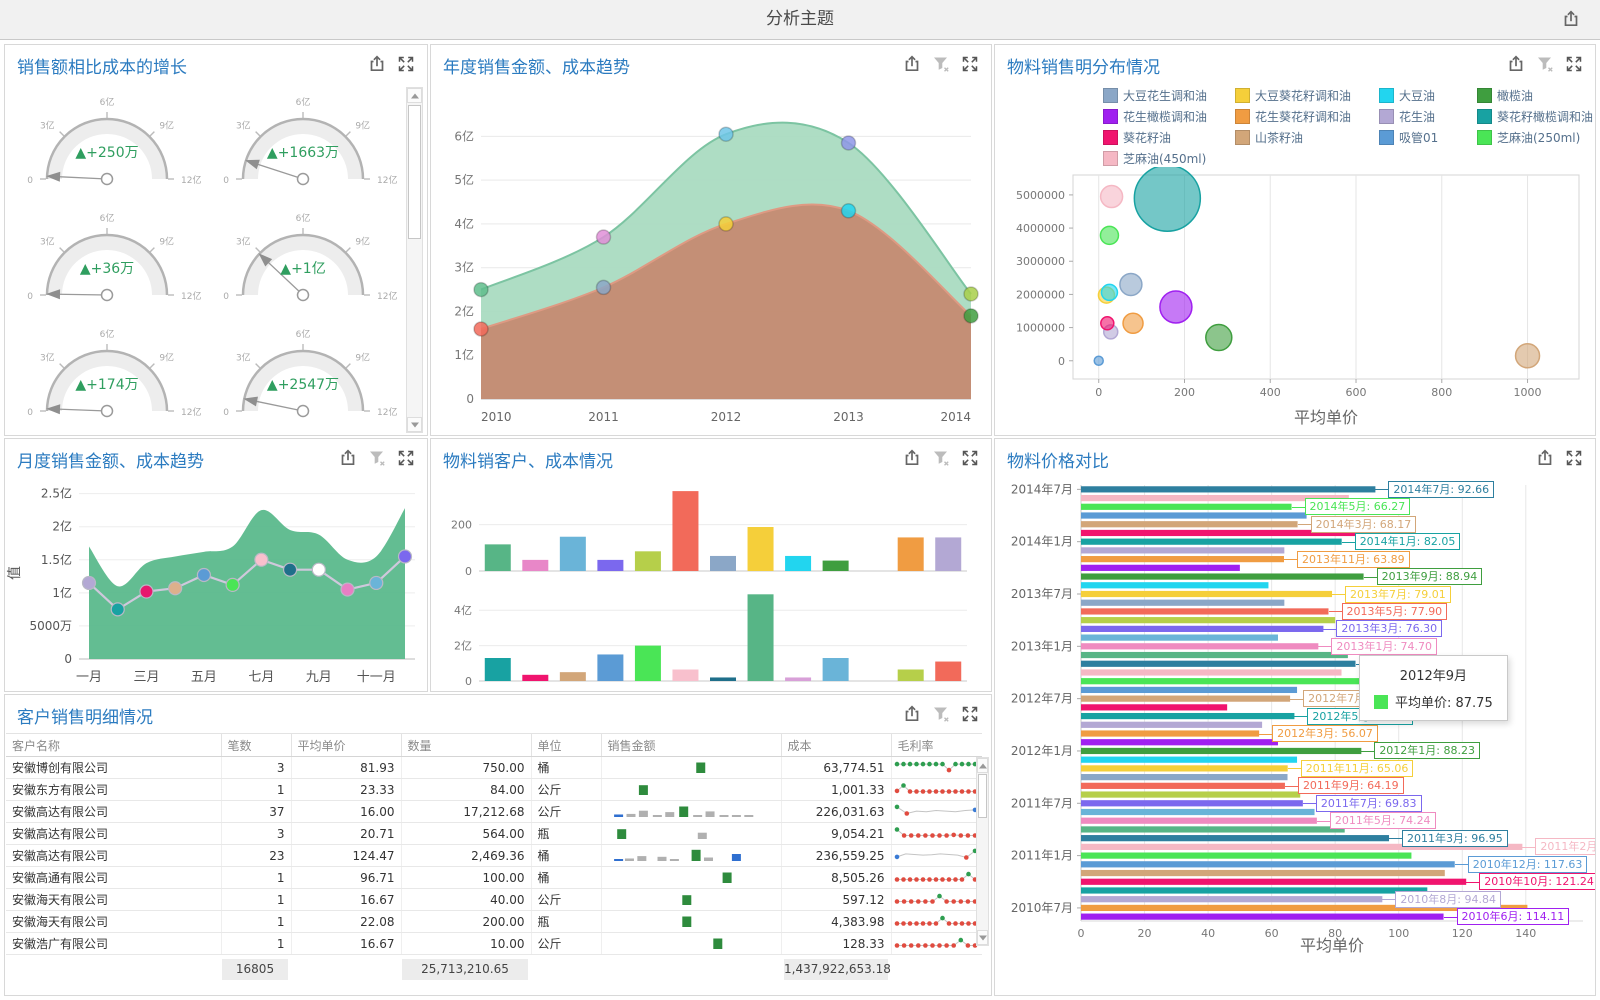 The width and height of the screenshot is (1600, 1000). Describe the element at coordinates (414, 424) in the screenshot. I see `scroll-down-icon` at that location.